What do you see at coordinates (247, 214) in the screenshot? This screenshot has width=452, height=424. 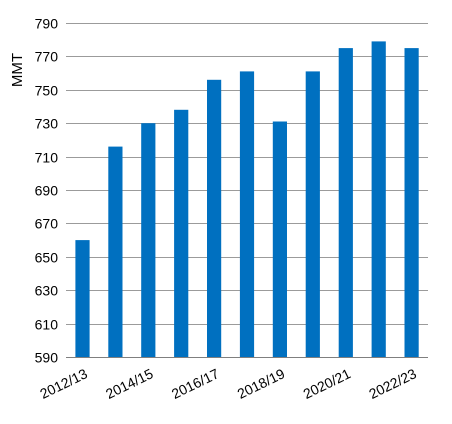 I see `bar-2017/18` at bounding box center [247, 214].